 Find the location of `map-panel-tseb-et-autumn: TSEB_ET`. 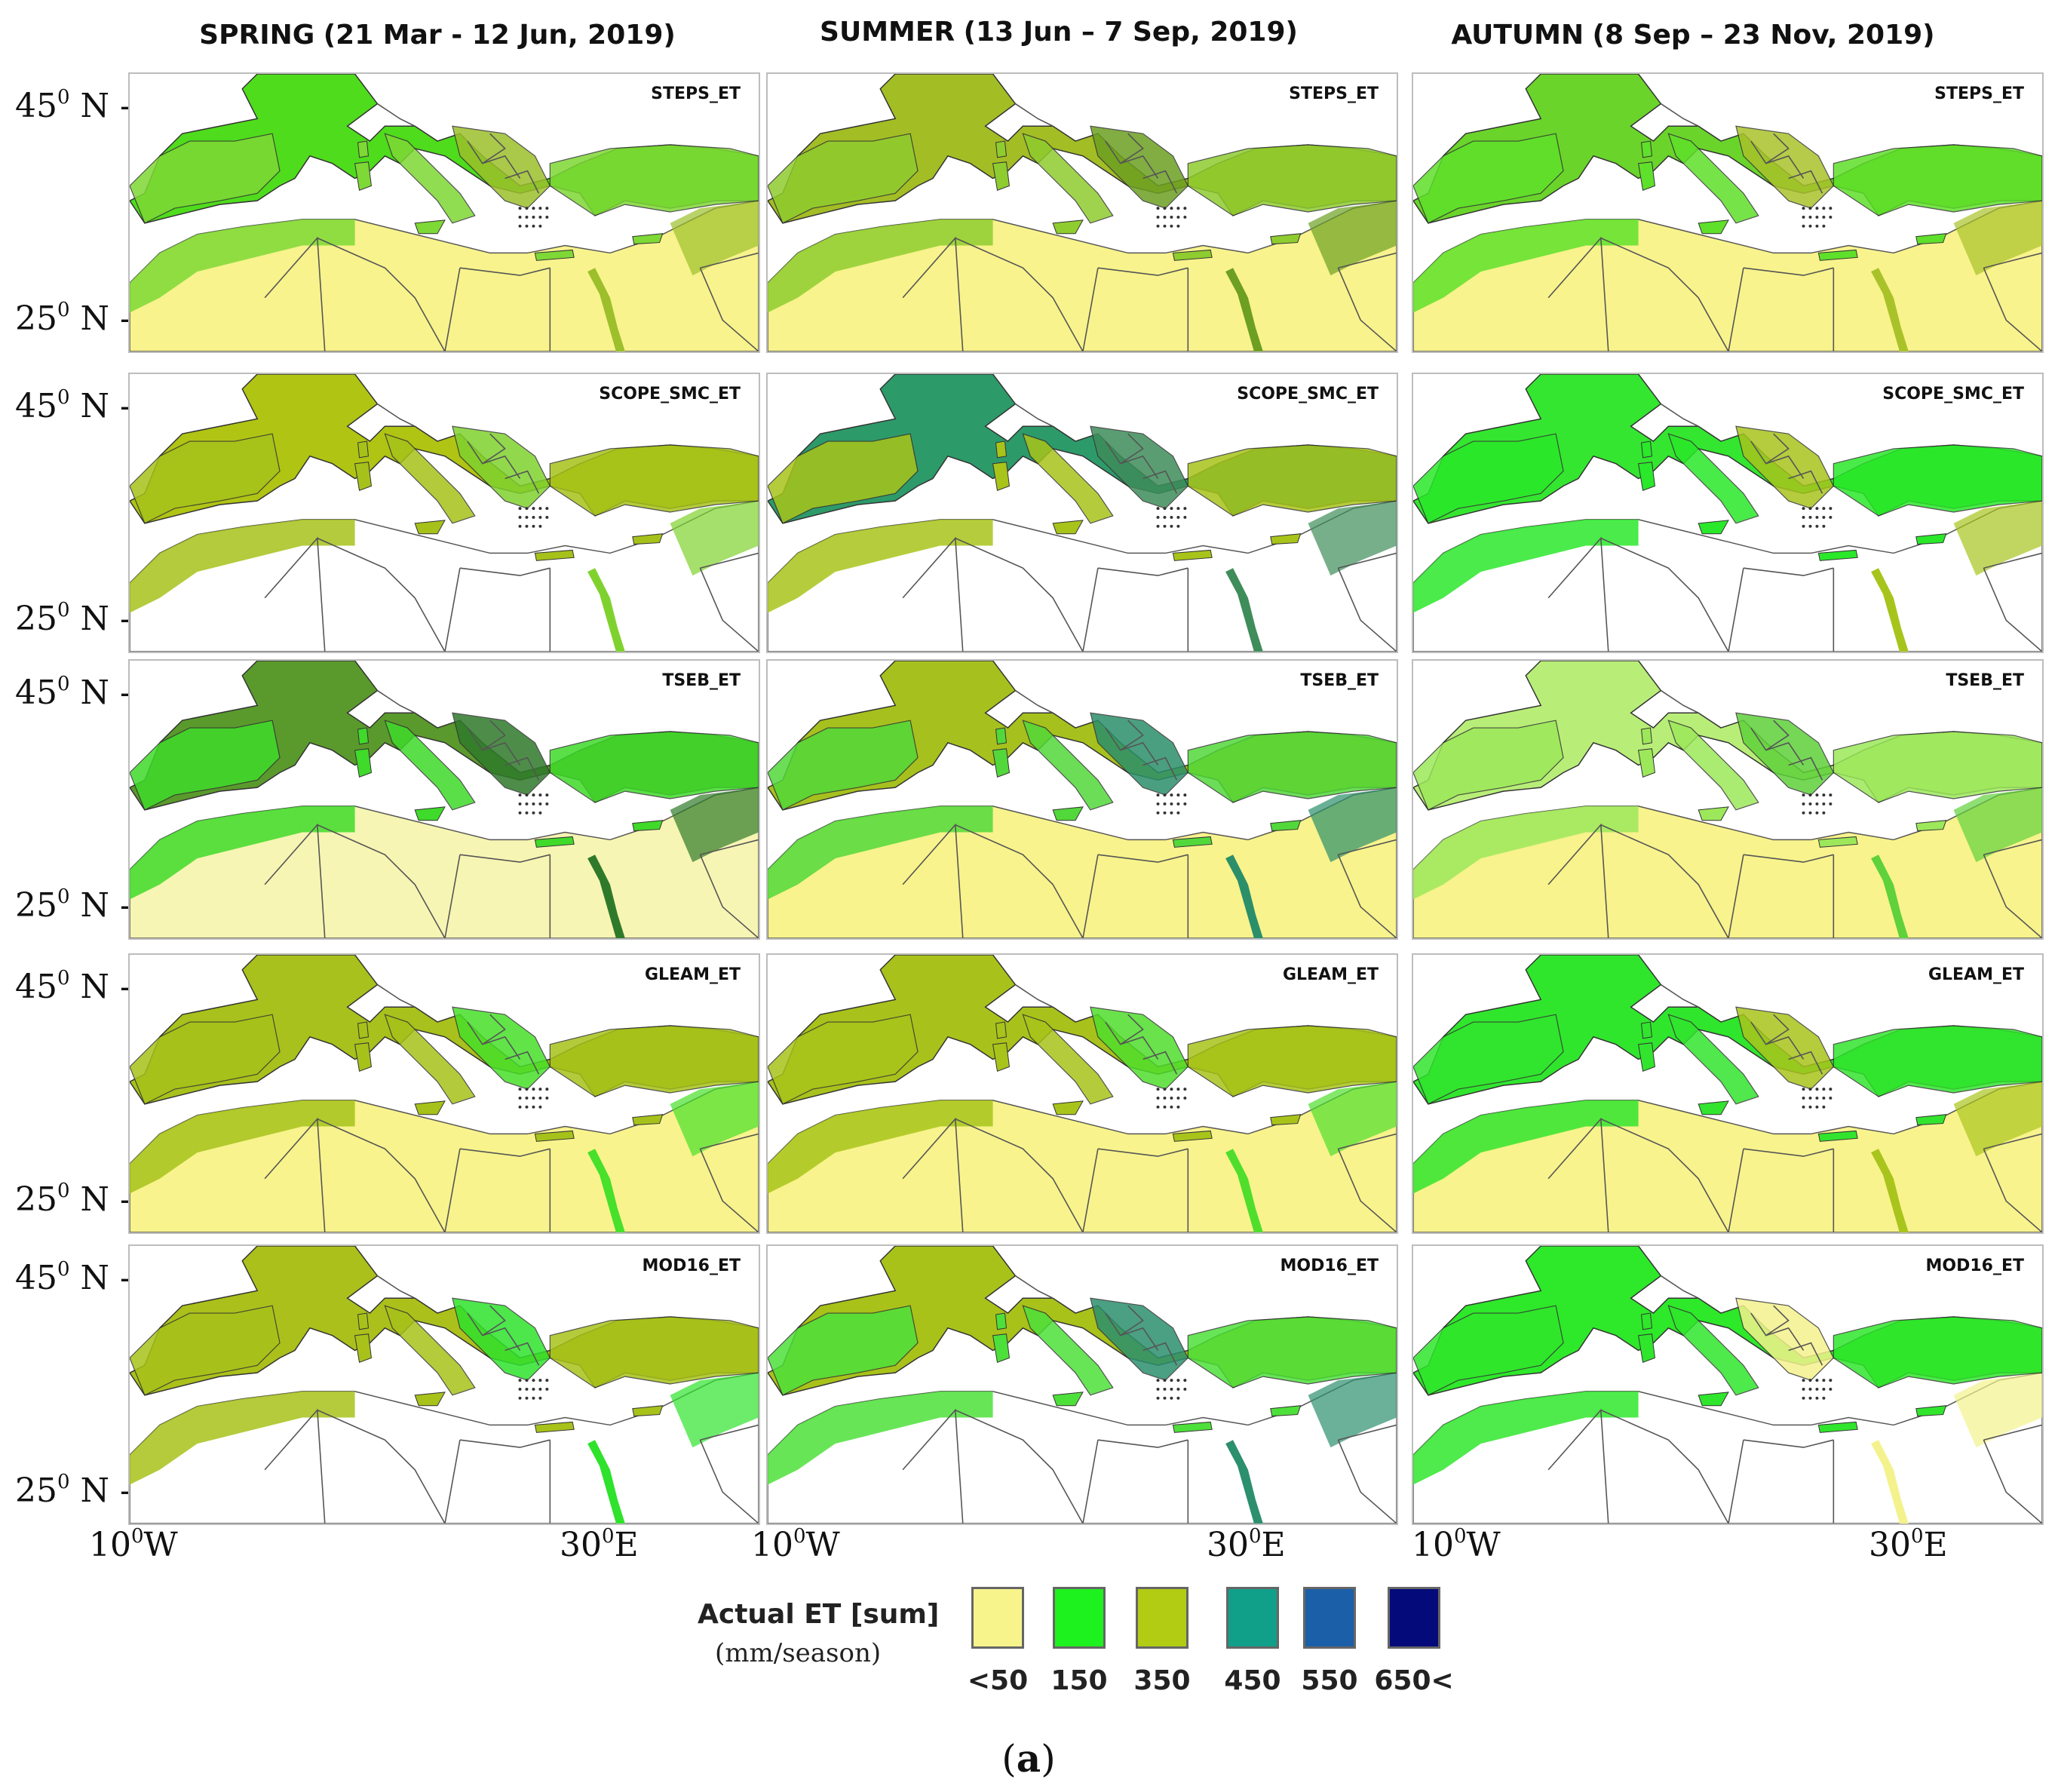

map-panel-tseb-et-autumn: TSEB_ET is located at coordinates (1728, 800).